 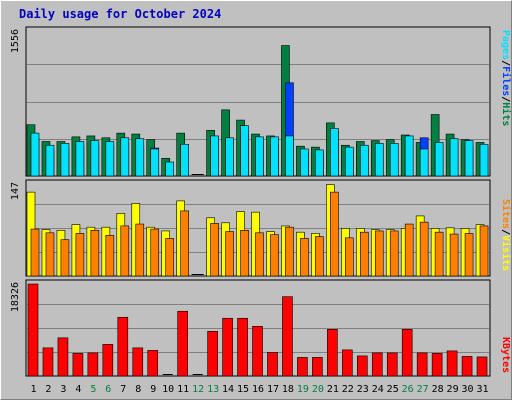 What do you see at coordinates (378, 389) in the screenshot?
I see `x-tick-label-day-24: 24` at bounding box center [378, 389].